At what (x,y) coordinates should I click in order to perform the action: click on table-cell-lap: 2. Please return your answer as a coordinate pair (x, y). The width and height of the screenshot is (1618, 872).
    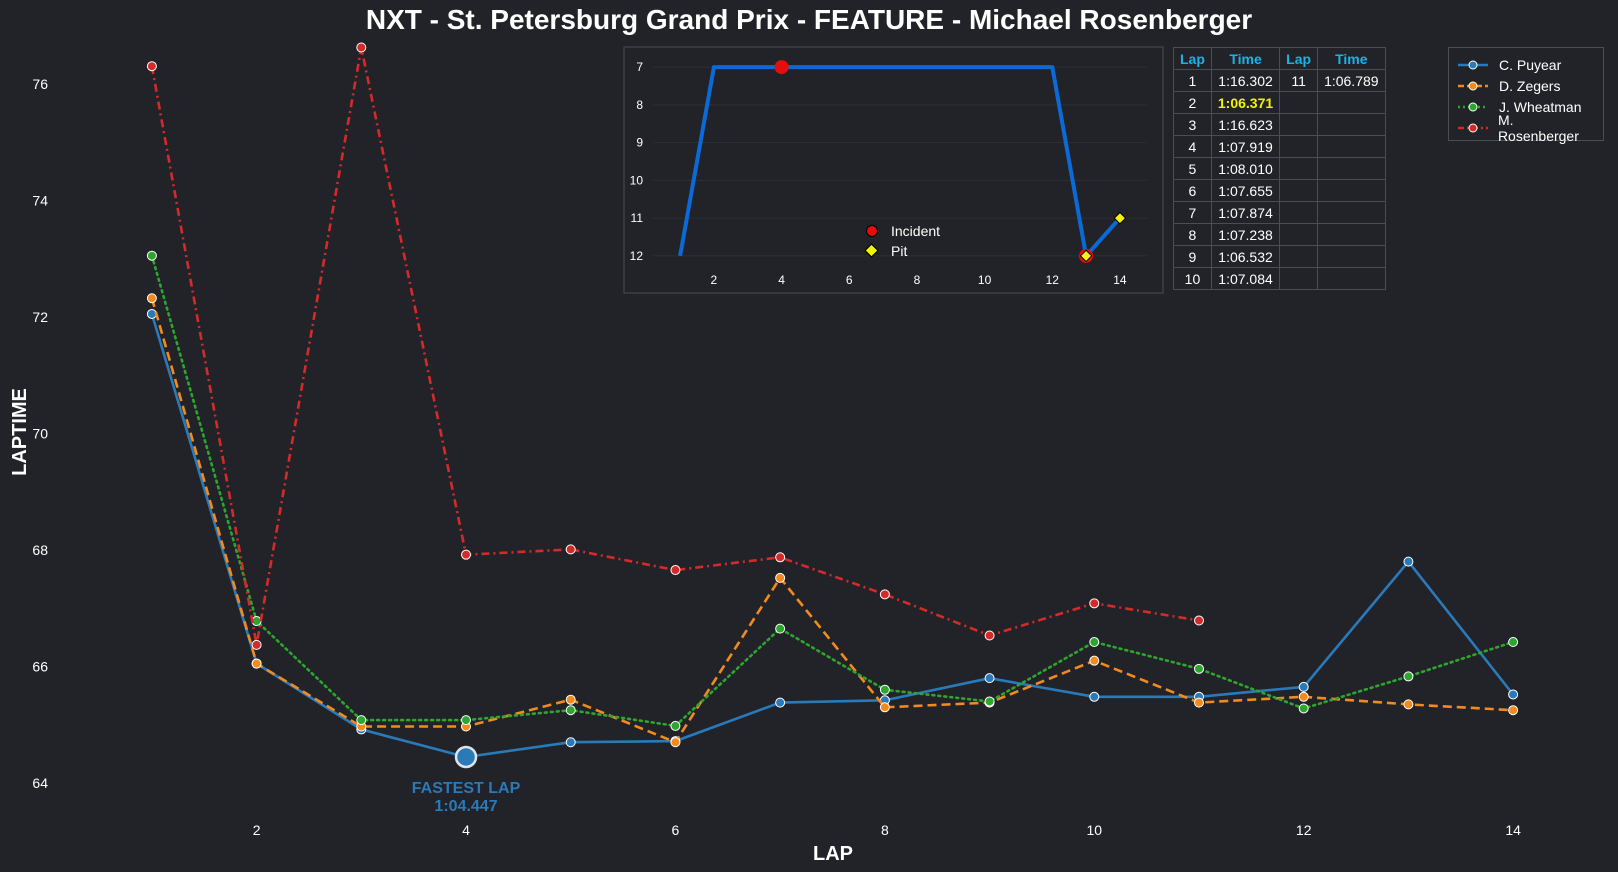
    Looking at the image, I should click on (1192, 102).